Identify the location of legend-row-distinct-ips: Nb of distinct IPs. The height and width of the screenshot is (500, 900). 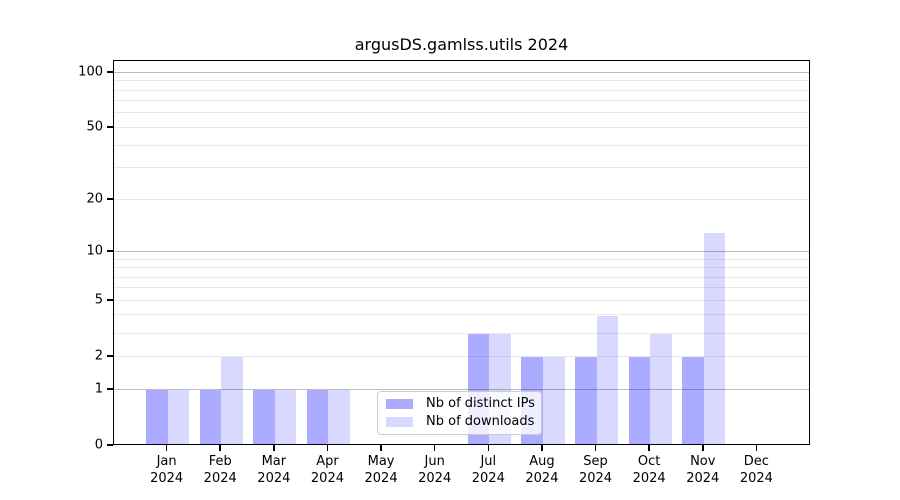
(460, 404).